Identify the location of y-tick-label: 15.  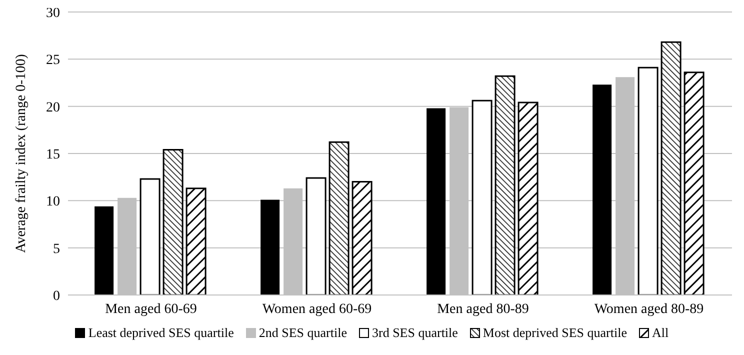
(53, 154).